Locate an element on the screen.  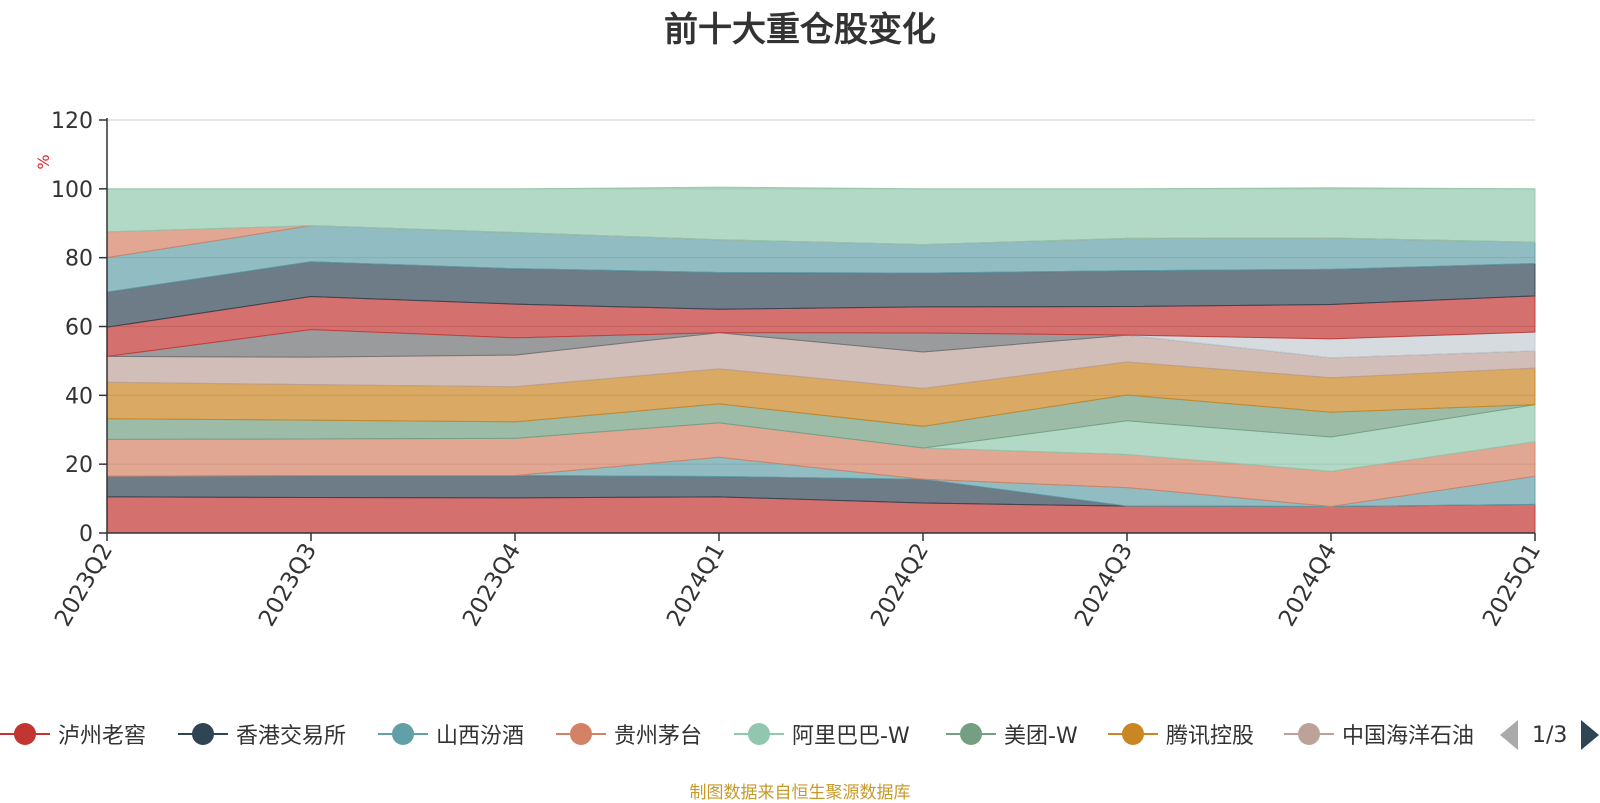
x-tick-label-2023Q2: 2023Q2 is located at coordinates (84, 585).